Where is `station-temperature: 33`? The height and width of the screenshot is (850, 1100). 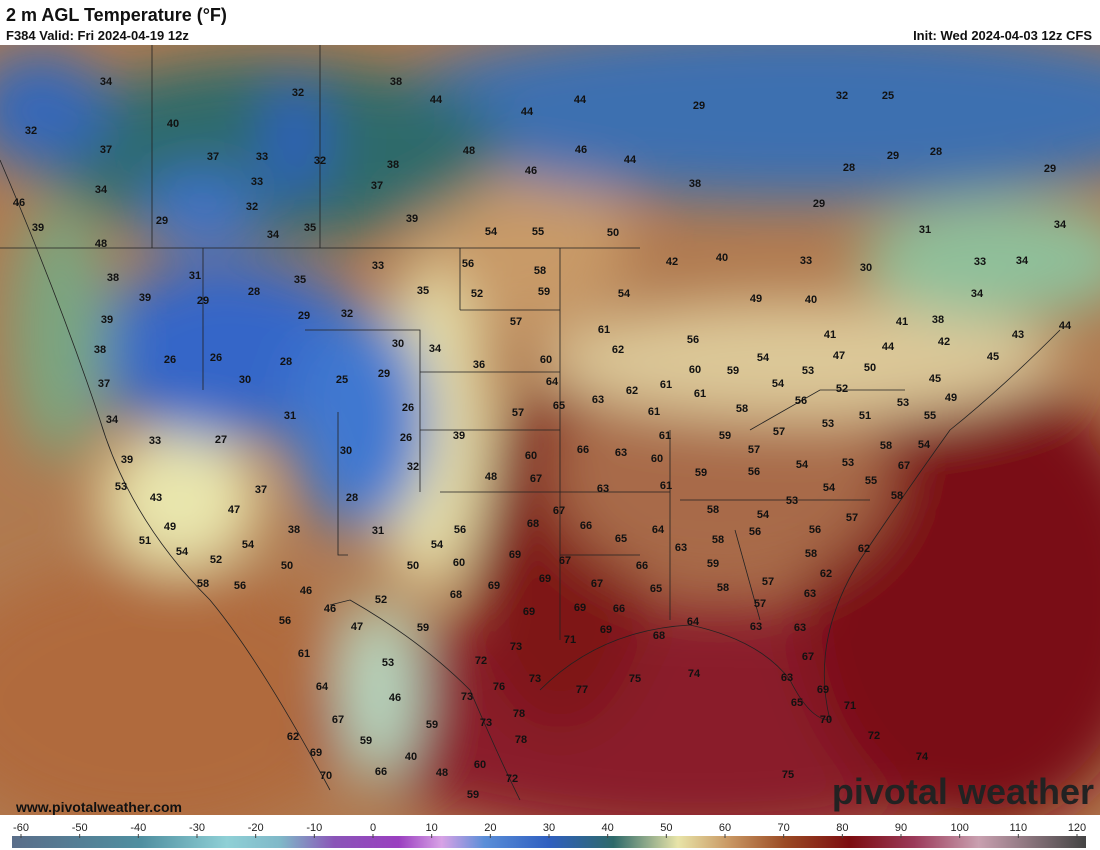 station-temperature: 33 is located at coordinates (980, 262).